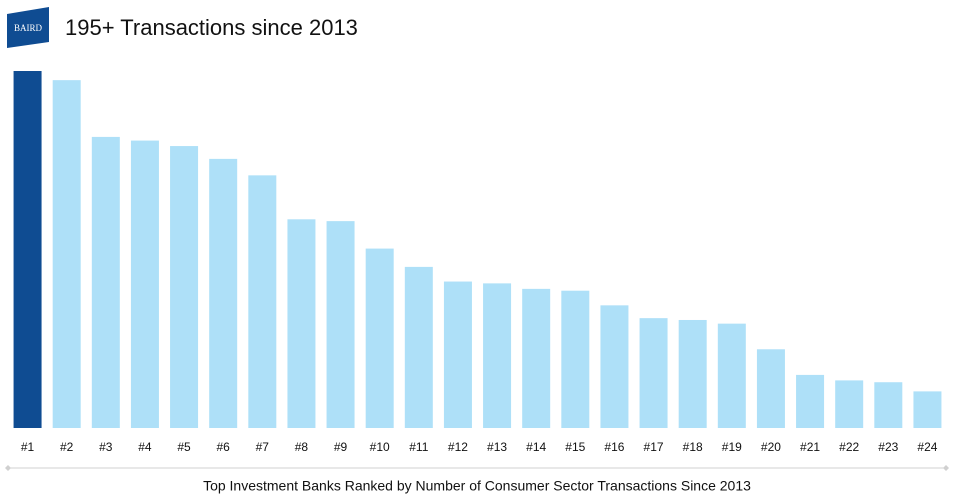 The width and height of the screenshot is (955, 504). What do you see at coordinates (341, 447) in the screenshot?
I see `x-tick-label: #9` at bounding box center [341, 447].